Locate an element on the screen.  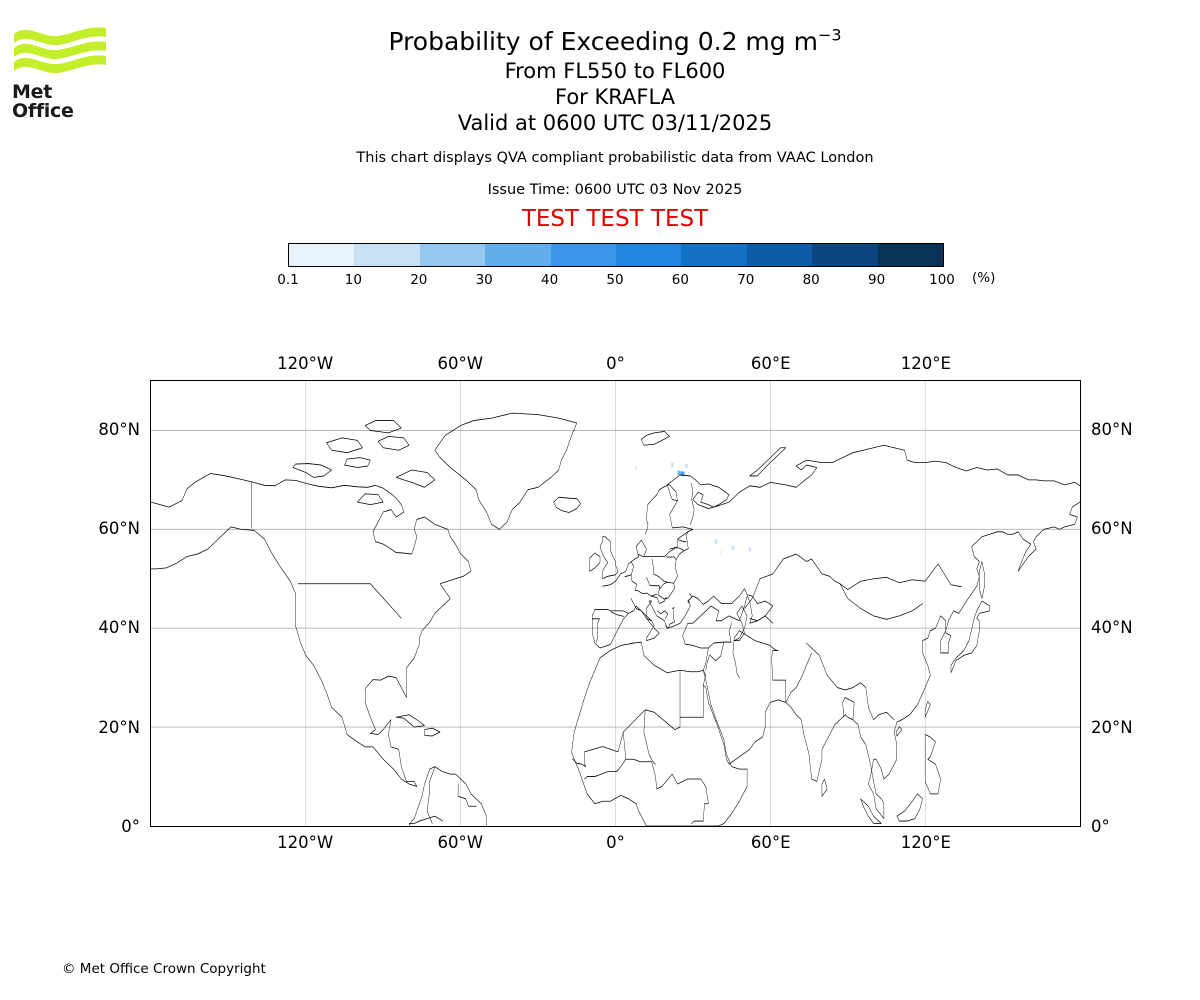
colorbar-tick-label: 50 is located at coordinates (615, 280).